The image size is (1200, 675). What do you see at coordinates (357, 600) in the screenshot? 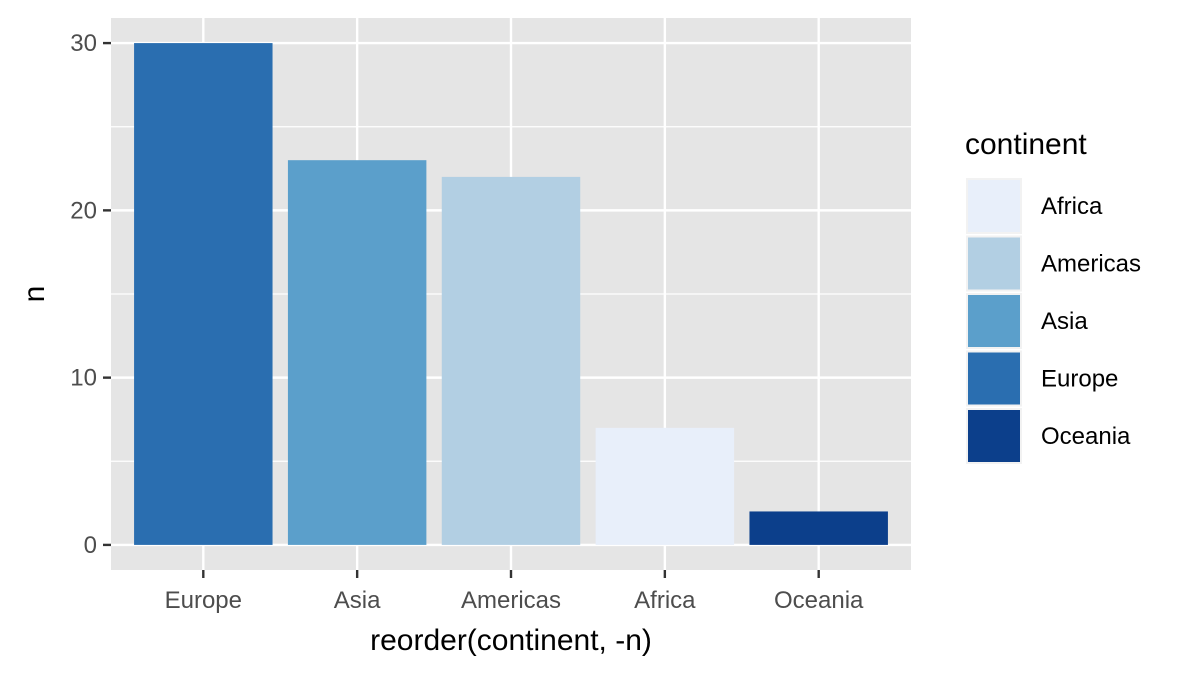
I see `x-tick-label: Asia` at bounding box center [357, 600].